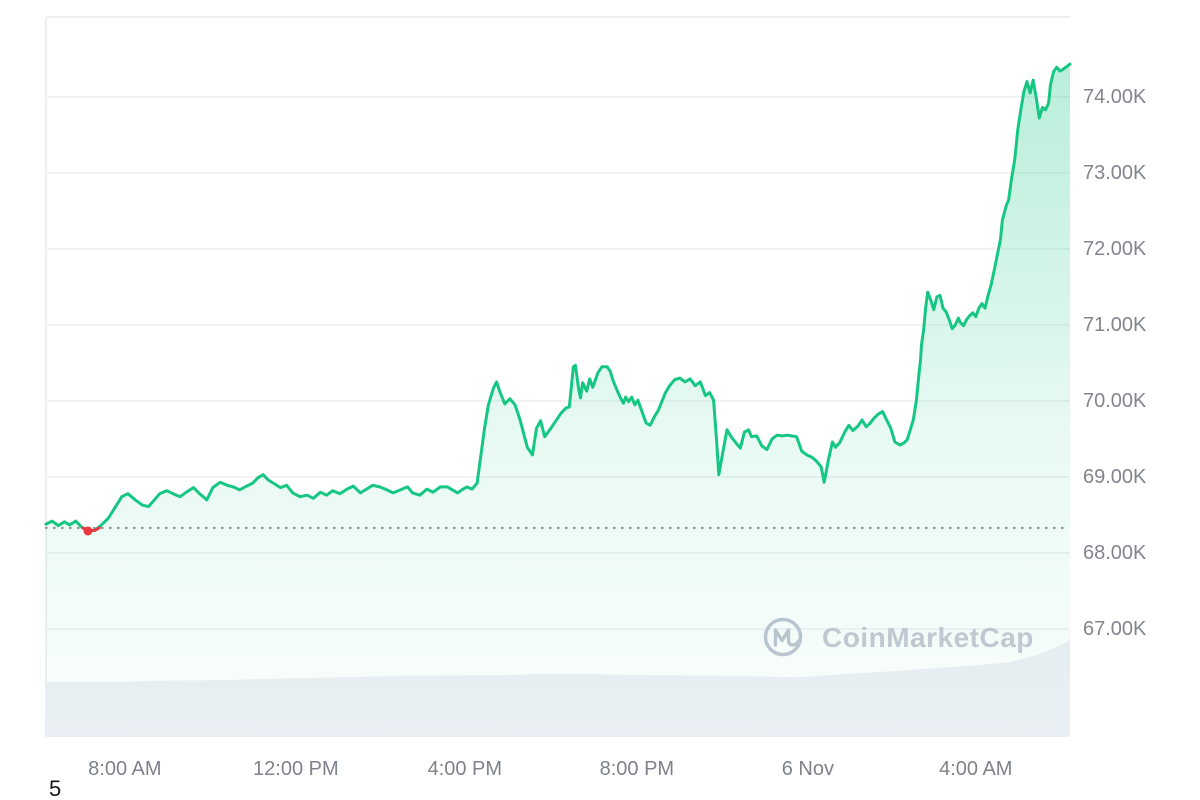  What do you see at coordinates (125, 769) in the screenshot?
I see `x-axis-label: 8:00 AM` at bounding box center [125, 769].